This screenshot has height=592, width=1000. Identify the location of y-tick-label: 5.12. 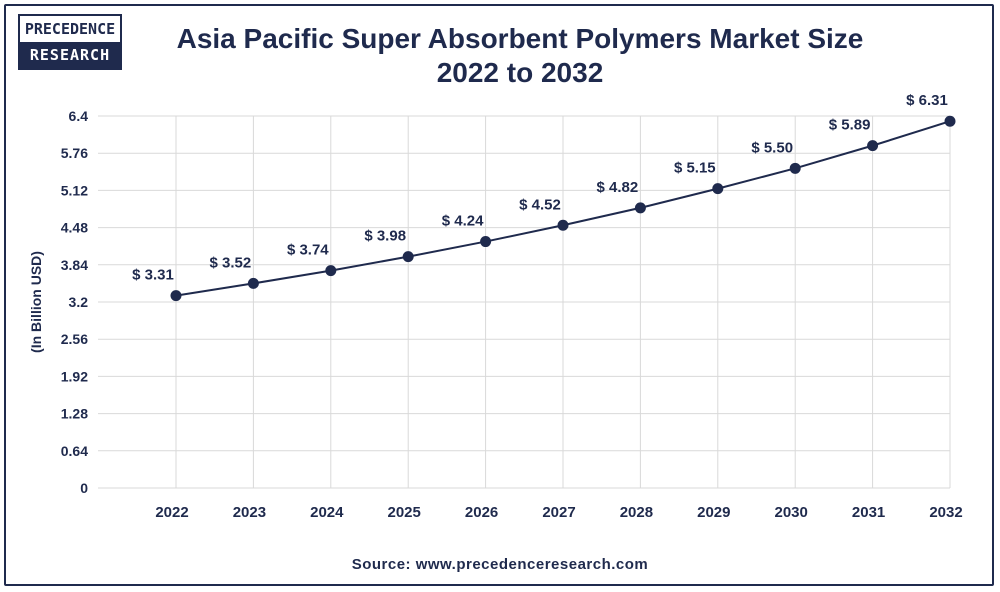
(74, 190).